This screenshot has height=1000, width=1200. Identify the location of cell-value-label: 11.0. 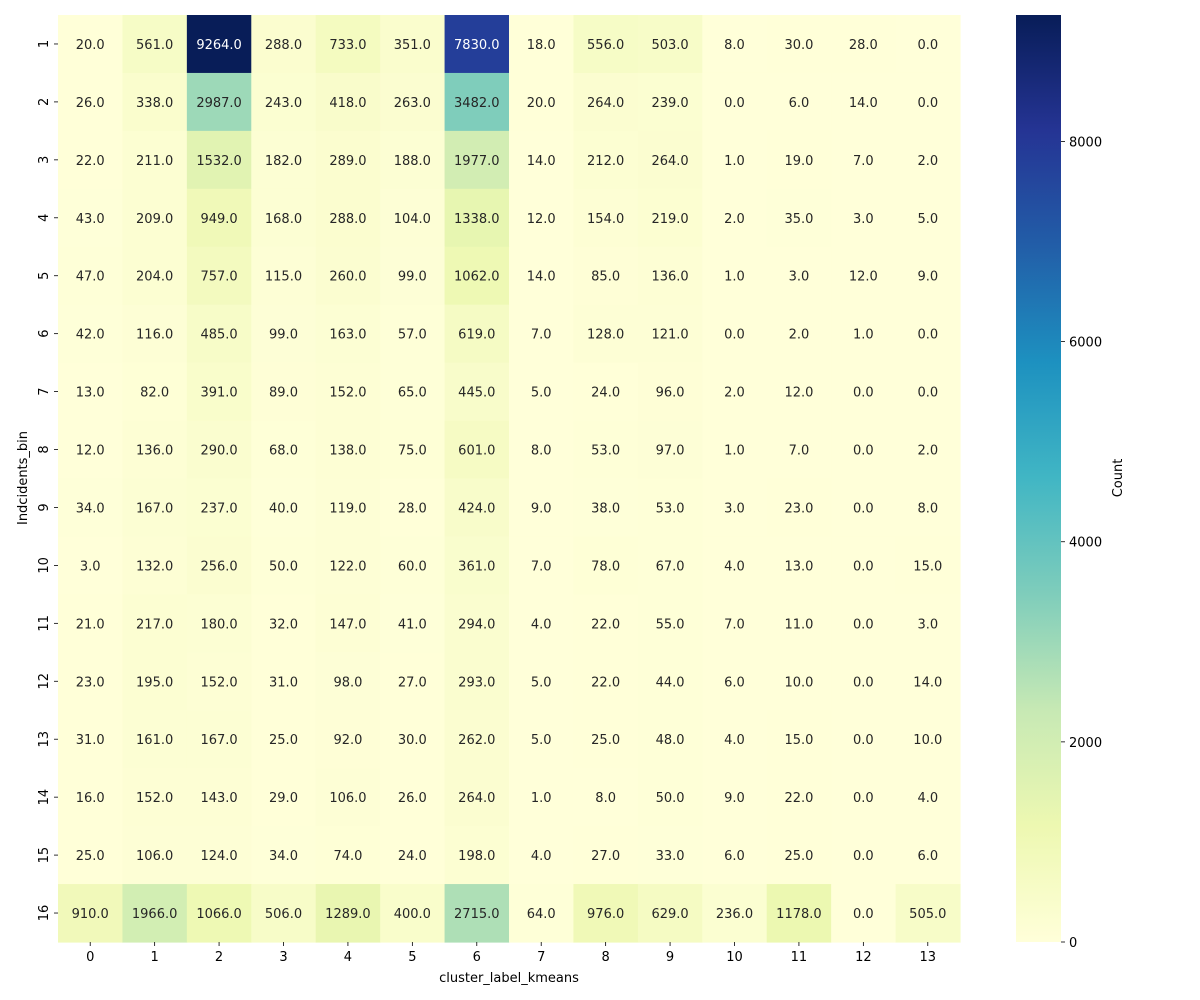
(798, 624).